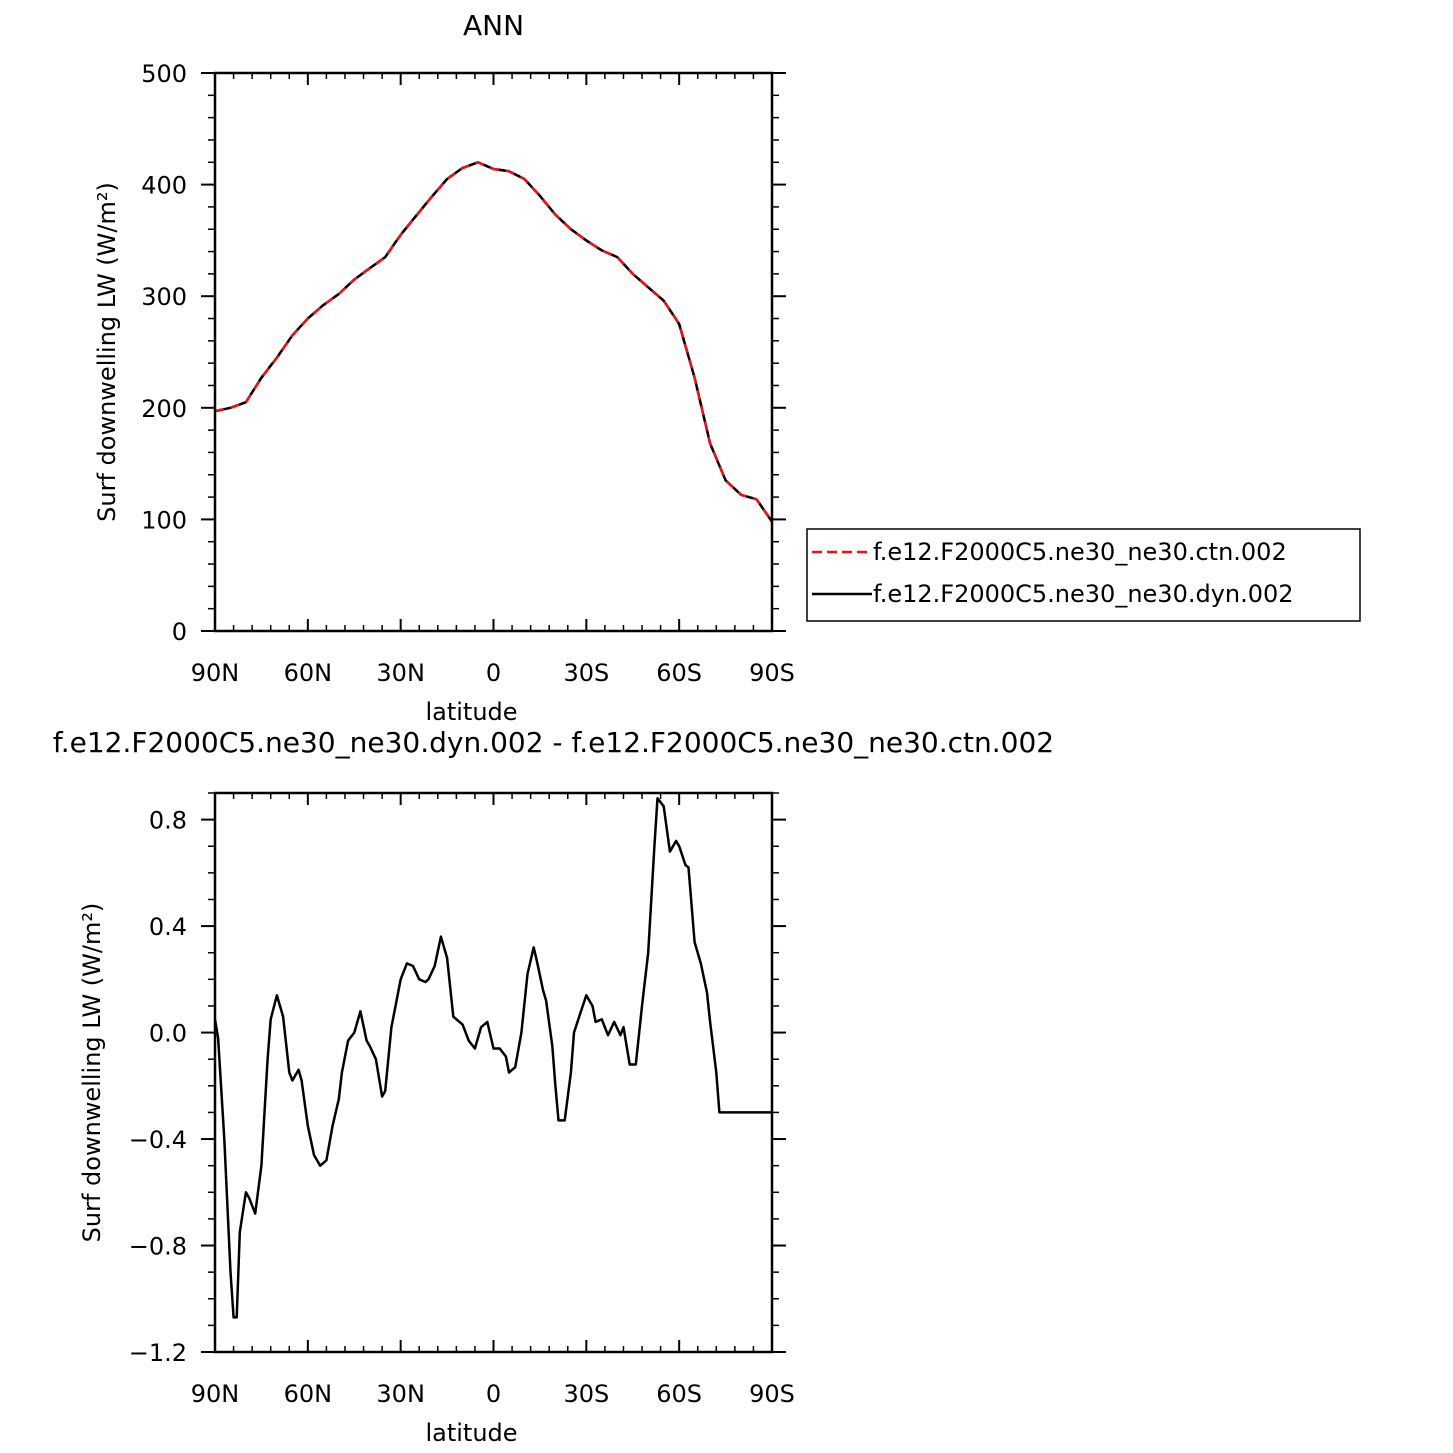 This screenshot has width=1453, height=1453. I want to click on legend-box, so click(1083, 575).